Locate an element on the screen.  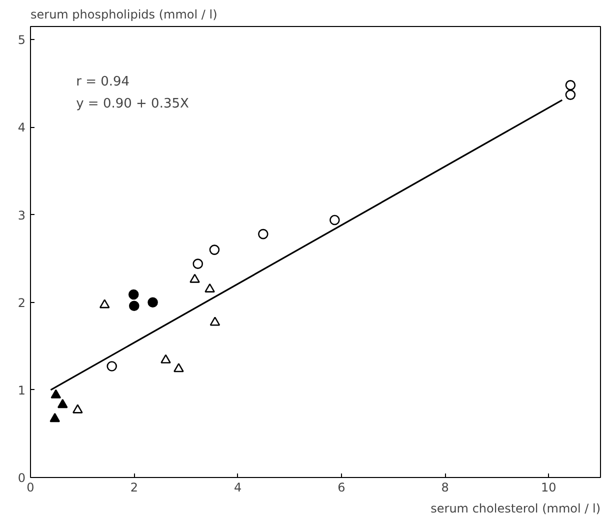
x-tick-label: 6 is located at coordinates (342, 487).